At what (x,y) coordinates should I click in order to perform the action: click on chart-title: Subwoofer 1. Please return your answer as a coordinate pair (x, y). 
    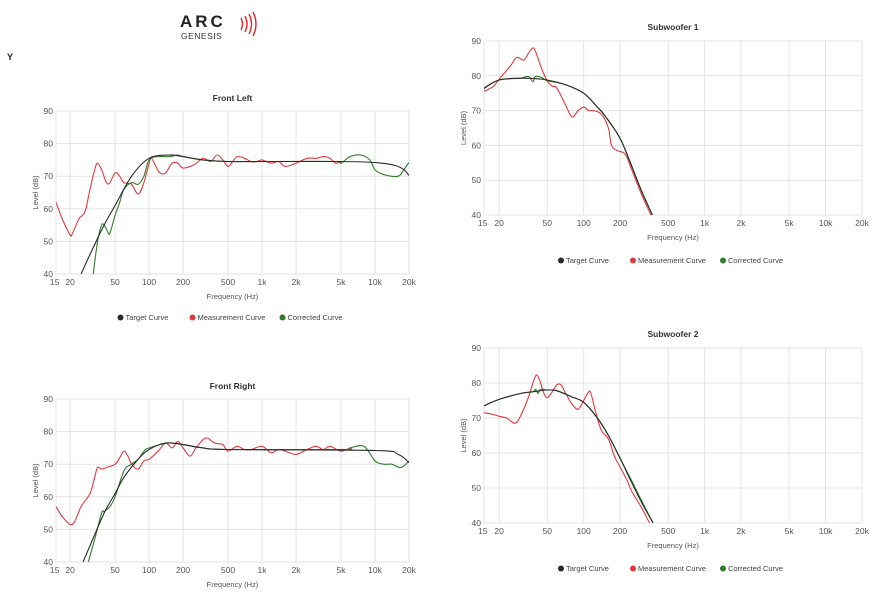
    Looking at the image, I should click on (672, 27).